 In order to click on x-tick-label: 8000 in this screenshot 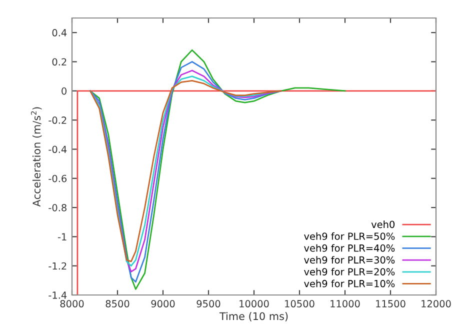, I will do `click(72, 304)`.